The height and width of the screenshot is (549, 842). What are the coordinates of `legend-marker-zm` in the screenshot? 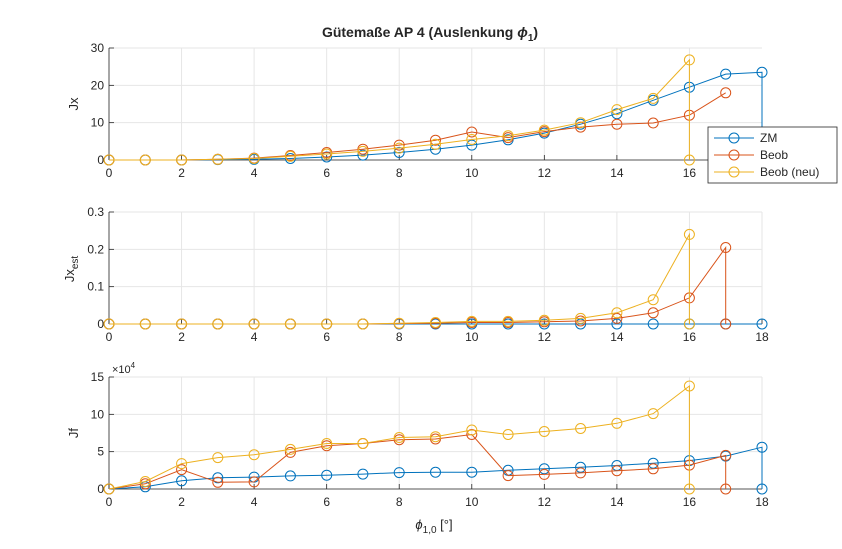 It's located at (734, 138).